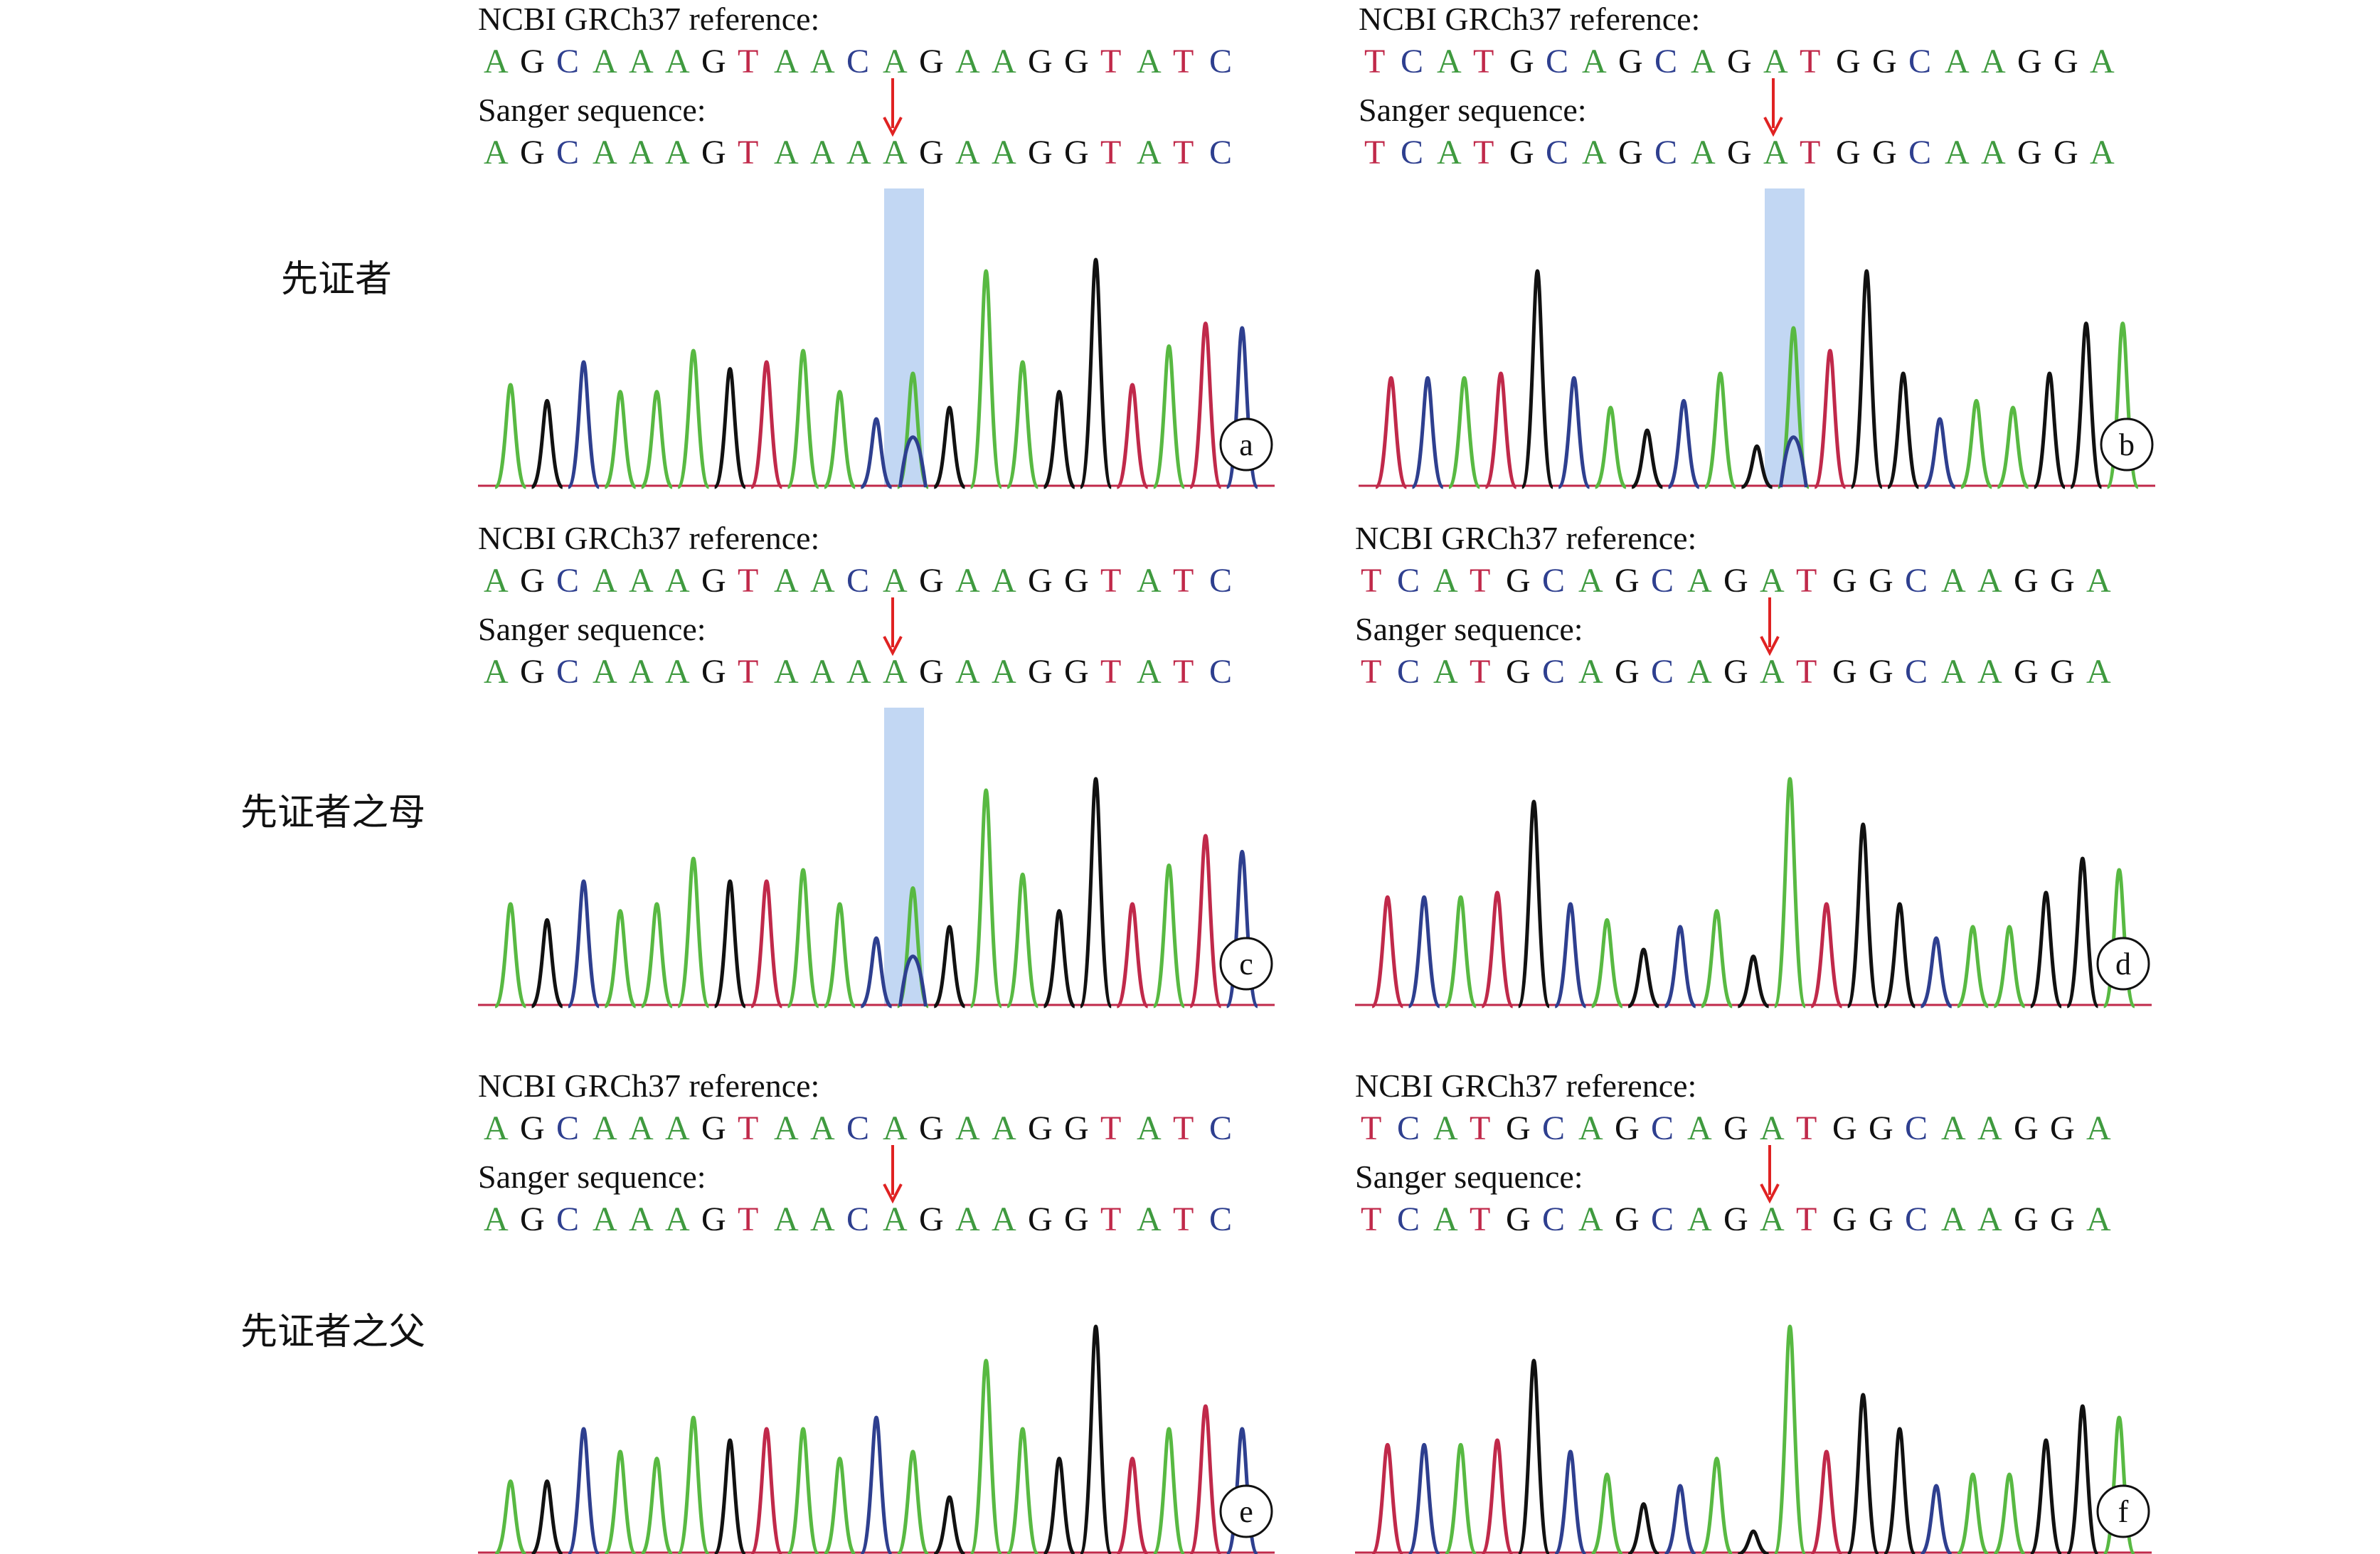  What do you see at coordinates (1246, 1512) in the screenshot?
I see `panel-letter: e` at bounding box center [1246, 1512].